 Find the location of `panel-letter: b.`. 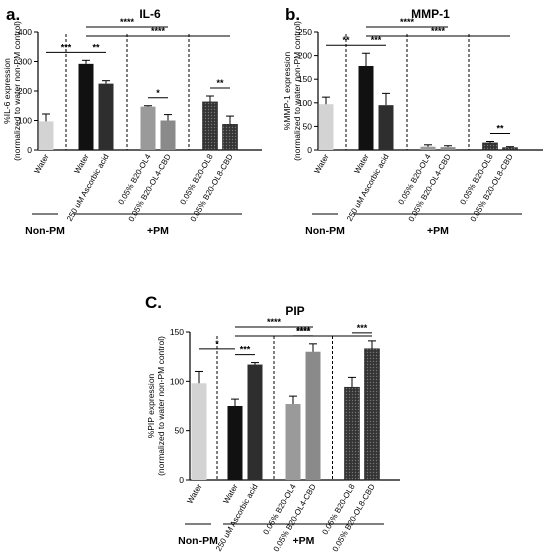

panel-letter: b. is located at coordinates (292, 14).